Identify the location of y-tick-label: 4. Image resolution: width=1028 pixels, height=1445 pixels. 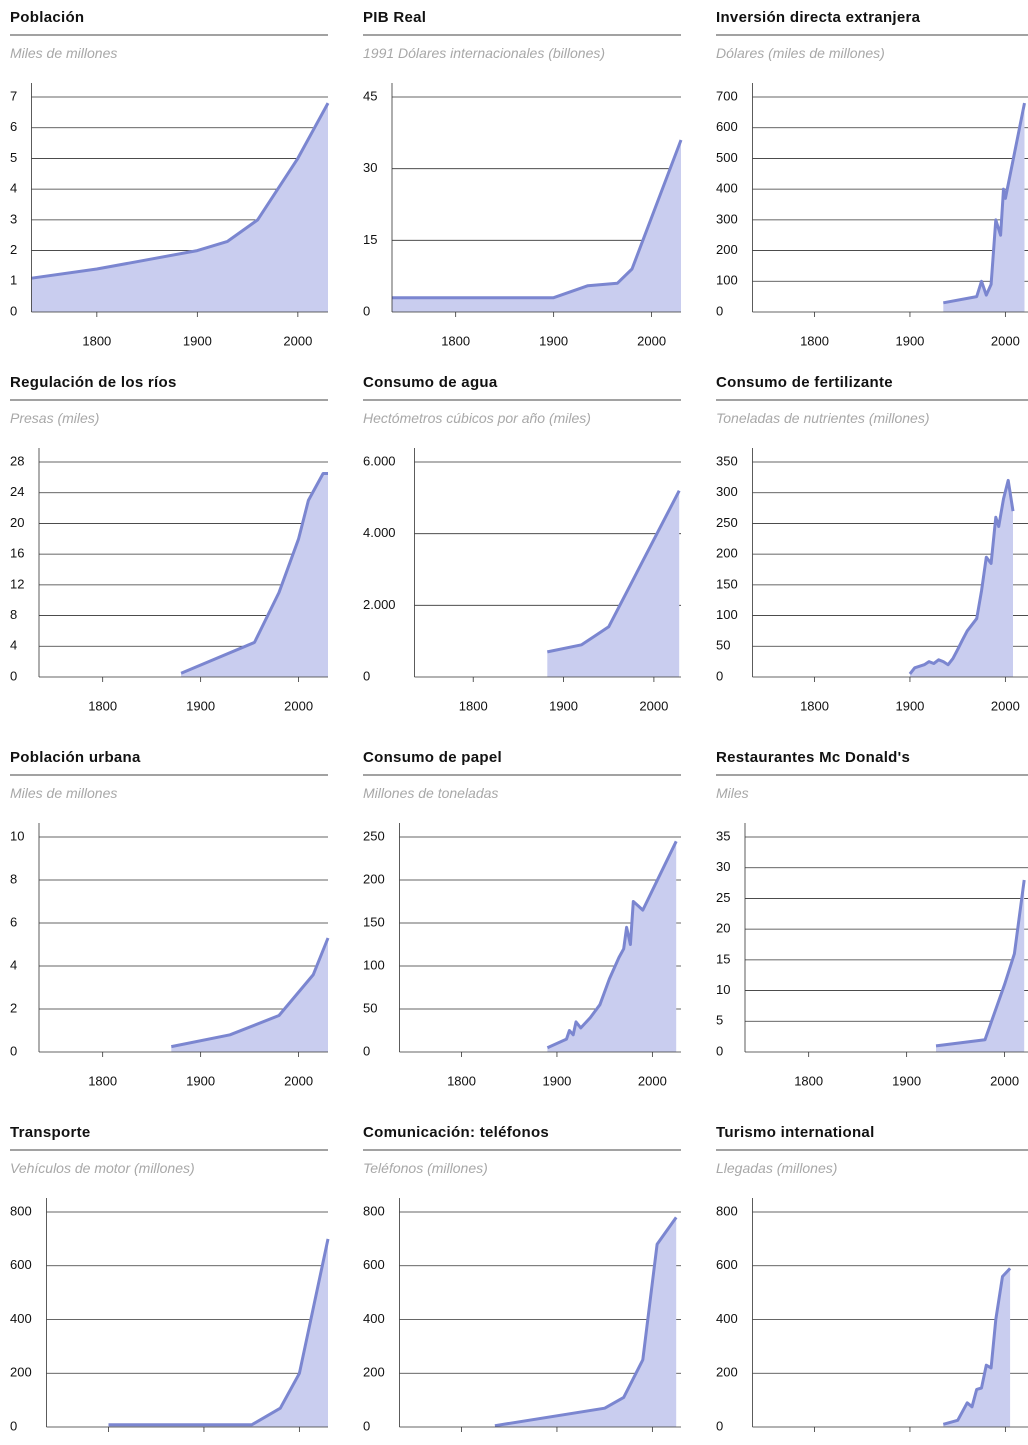
(13, 964).